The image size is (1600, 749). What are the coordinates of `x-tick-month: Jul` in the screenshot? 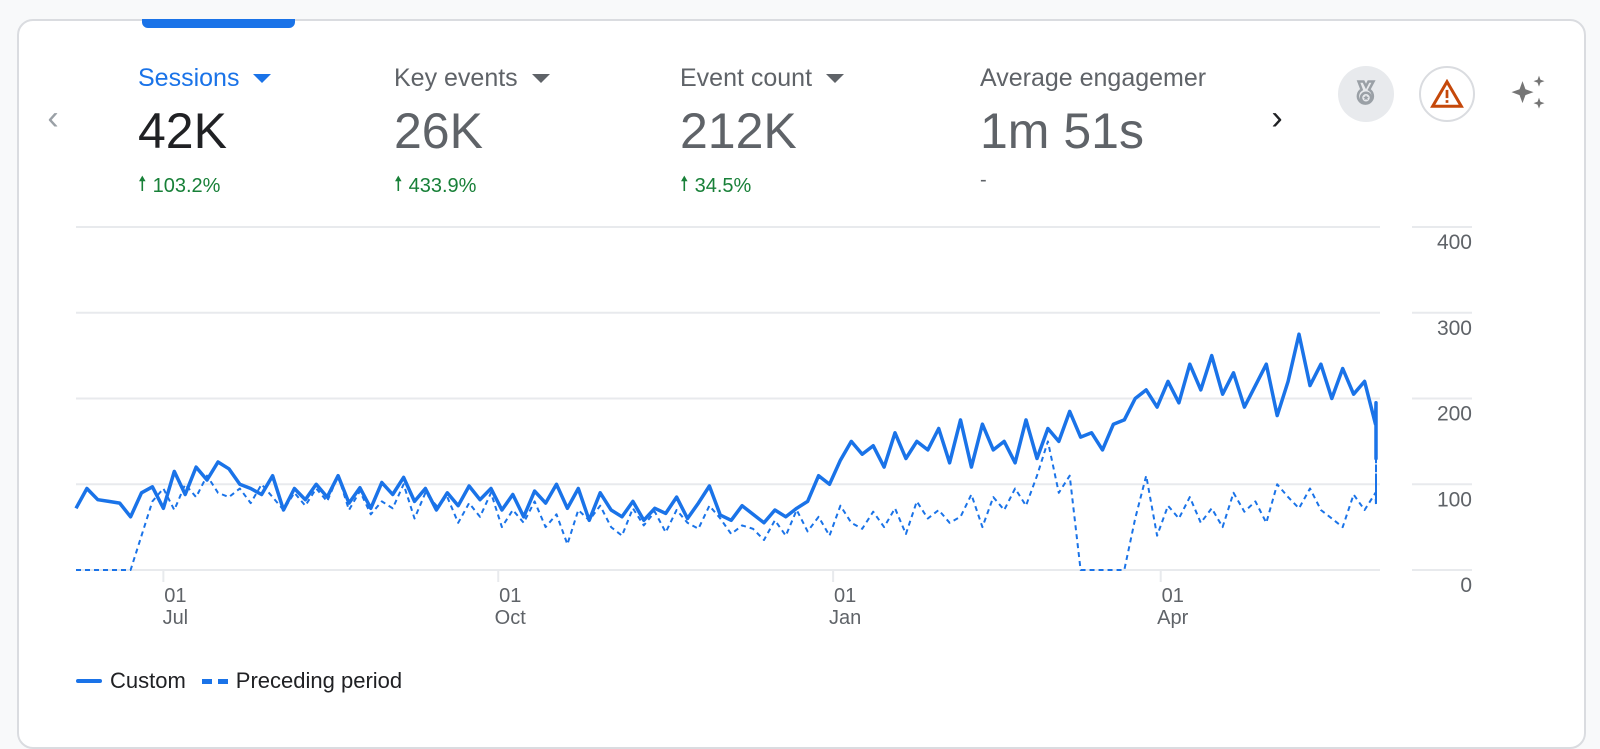 It's located at (176, 618).